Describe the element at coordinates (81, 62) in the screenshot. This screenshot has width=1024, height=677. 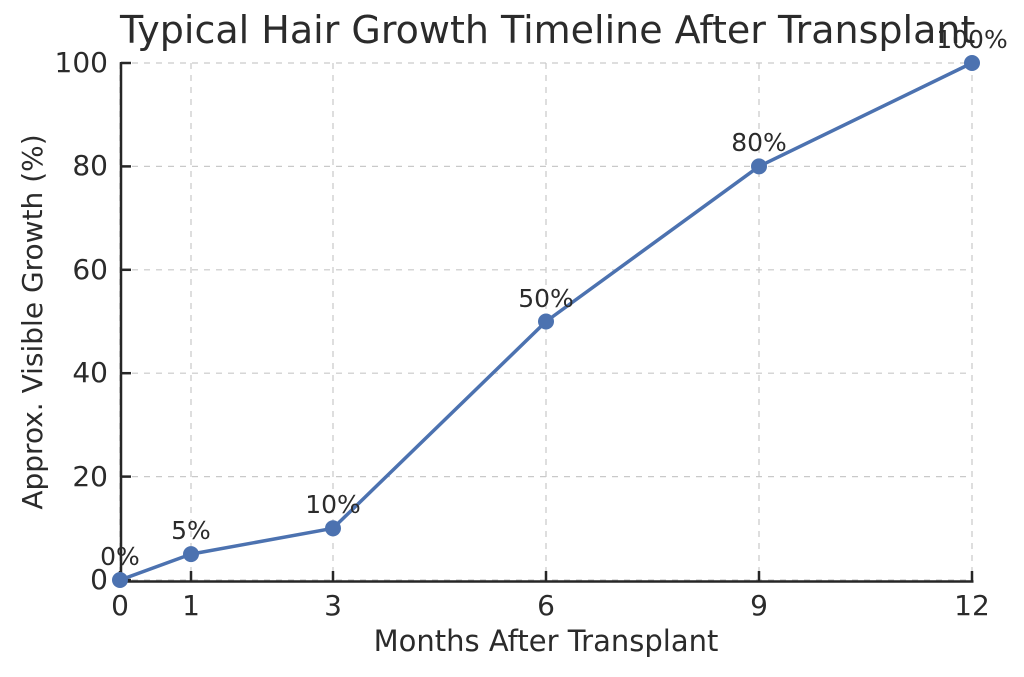
I see `y-tick-label: 100` at that location.